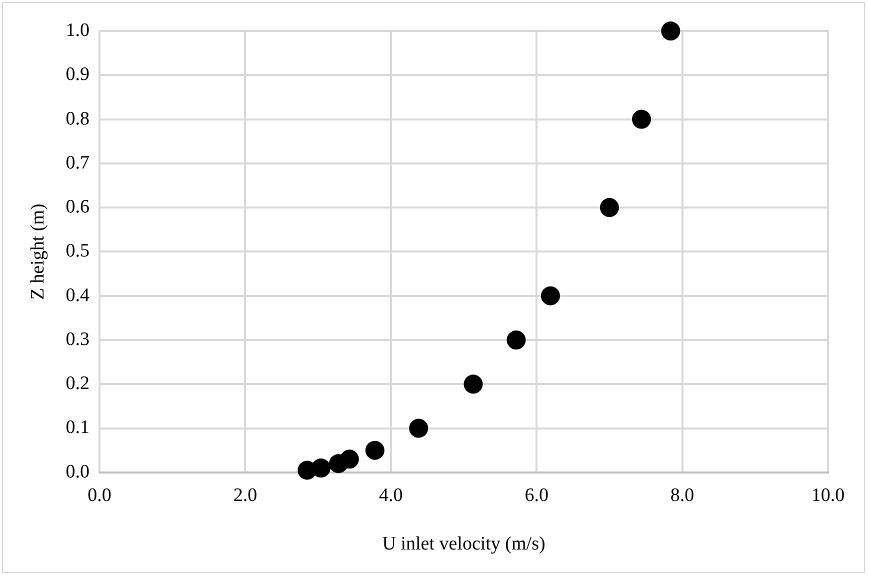  What do you see at coordinates (78, 251) in the screenshot?
I see `y-tick-label: 0.5` at bounding box center [78, 251].